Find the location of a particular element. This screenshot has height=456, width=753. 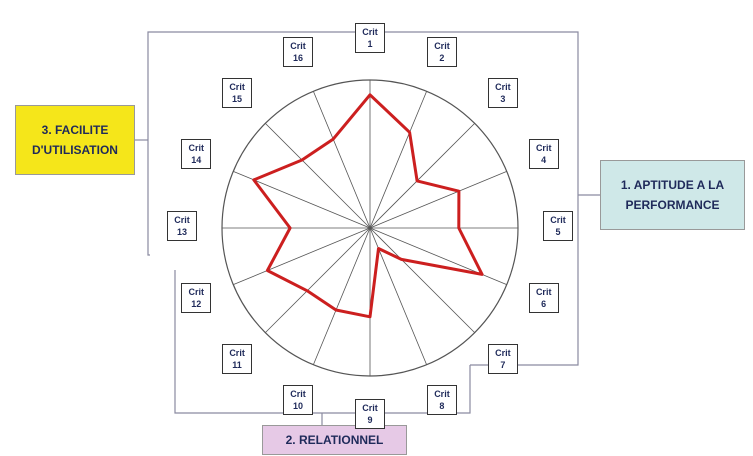

criterion-label: Crit 14 is located at coordinates (196, 154).